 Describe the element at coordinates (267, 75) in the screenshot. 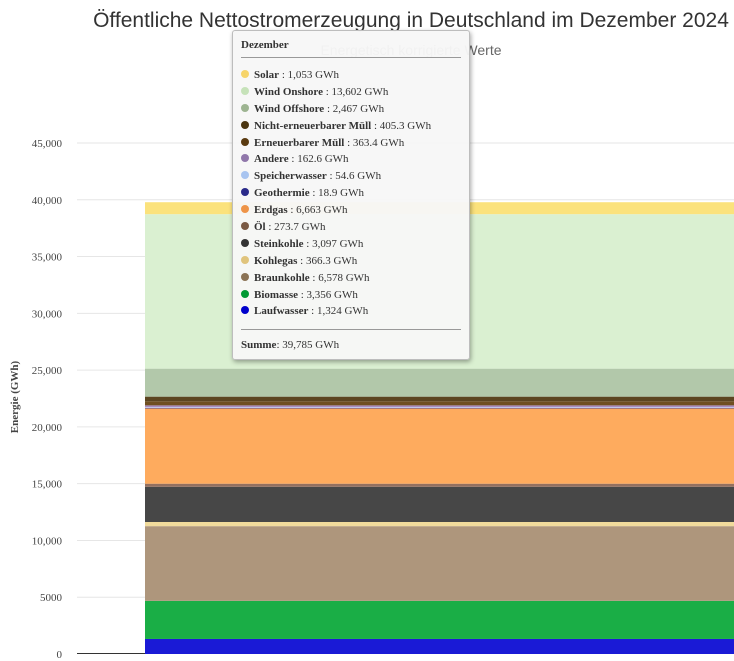

I see `tooltip-series-name: Solar` at that location.